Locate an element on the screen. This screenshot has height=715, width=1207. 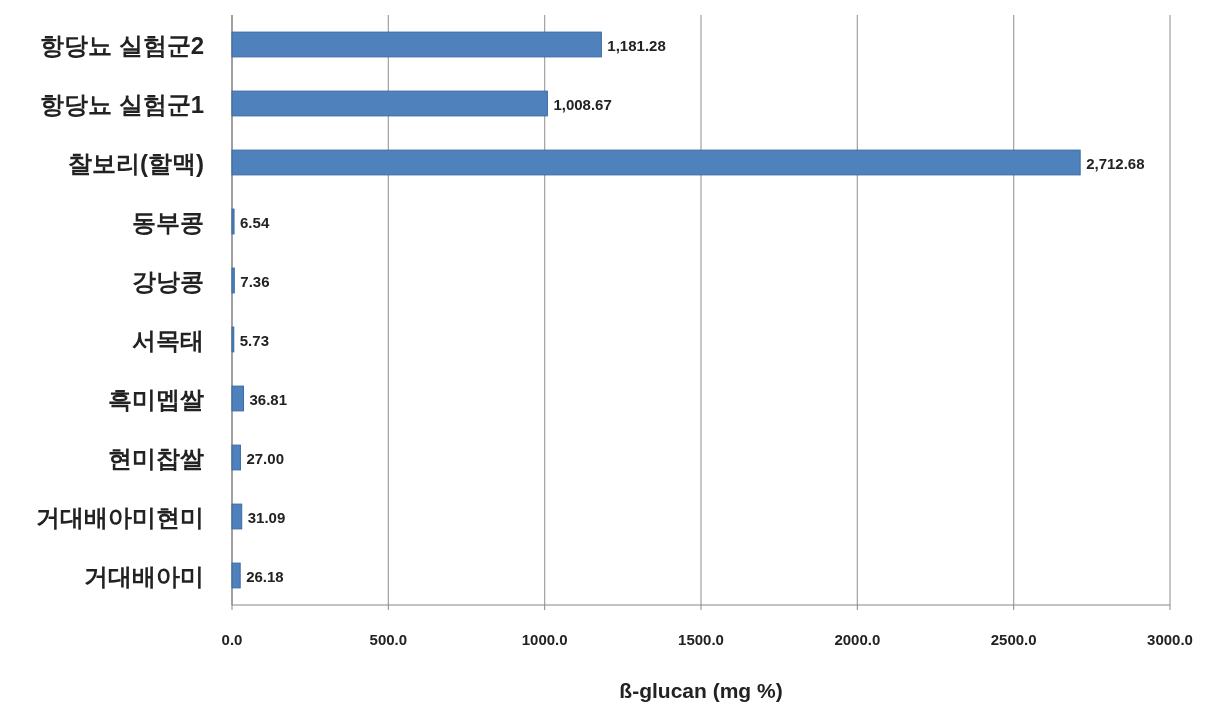
x-axis-title: ß-glucan (mg %) is located at coordinates (701, 690).